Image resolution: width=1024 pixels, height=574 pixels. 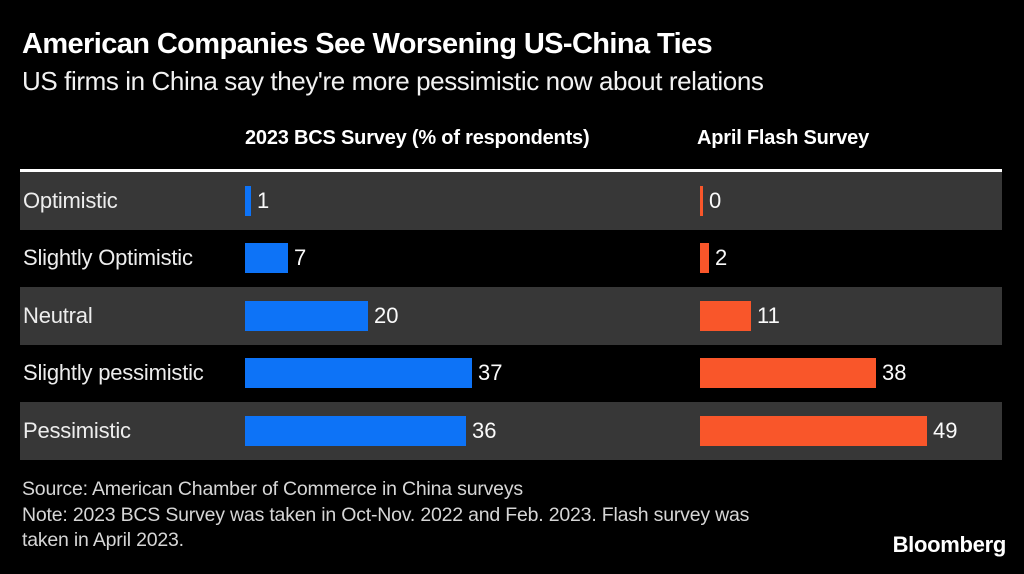 What do you see at coordinates (77, 430) in the screenshot?
I see `category-label: Pessimistic` at bounding box center [77, 430].